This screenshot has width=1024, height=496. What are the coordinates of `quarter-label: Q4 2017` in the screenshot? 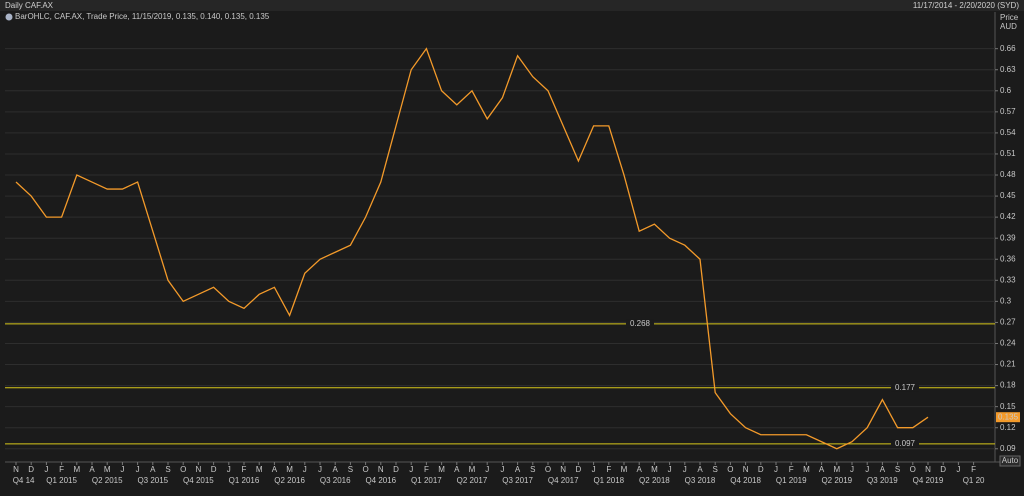 It's located at (563, 480).